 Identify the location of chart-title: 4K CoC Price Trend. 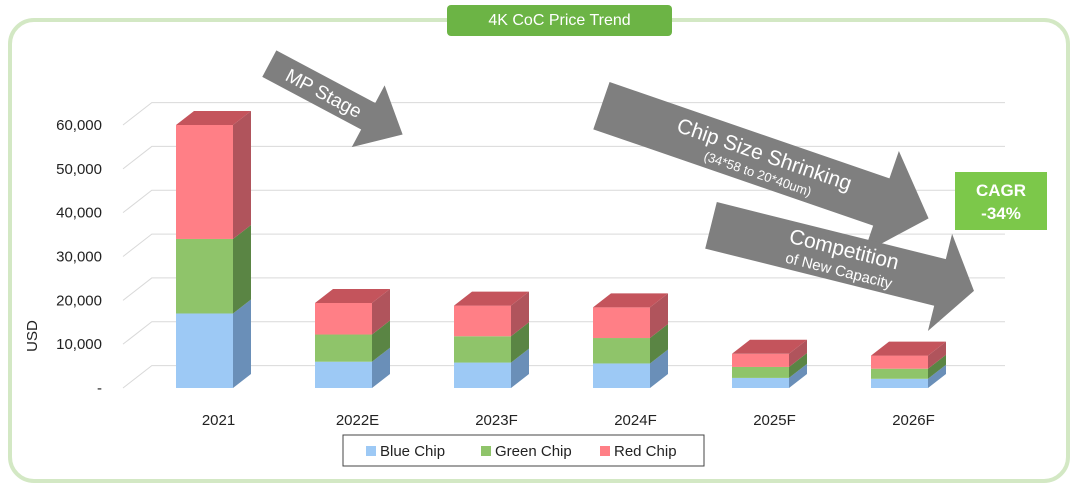
(559, 20).